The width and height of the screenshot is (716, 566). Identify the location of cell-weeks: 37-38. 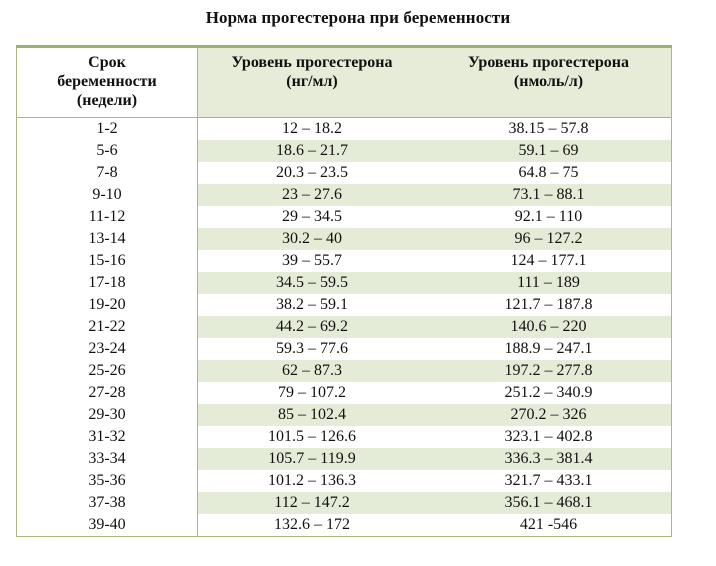
(107, 503).